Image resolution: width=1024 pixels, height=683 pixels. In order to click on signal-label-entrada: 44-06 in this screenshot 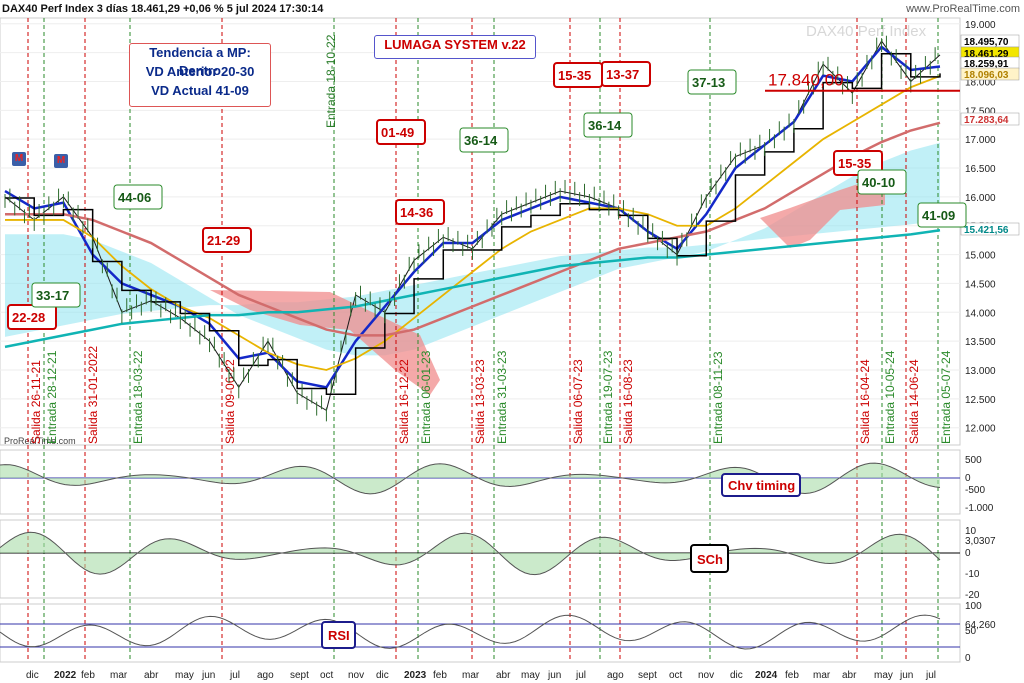, I will do `click(134, 197)`.